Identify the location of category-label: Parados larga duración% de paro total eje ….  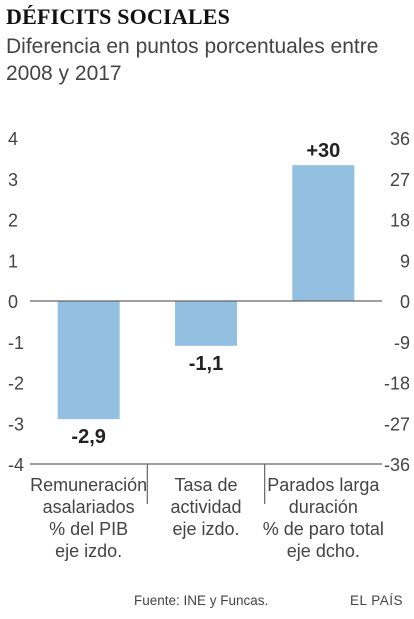
(323, 518).